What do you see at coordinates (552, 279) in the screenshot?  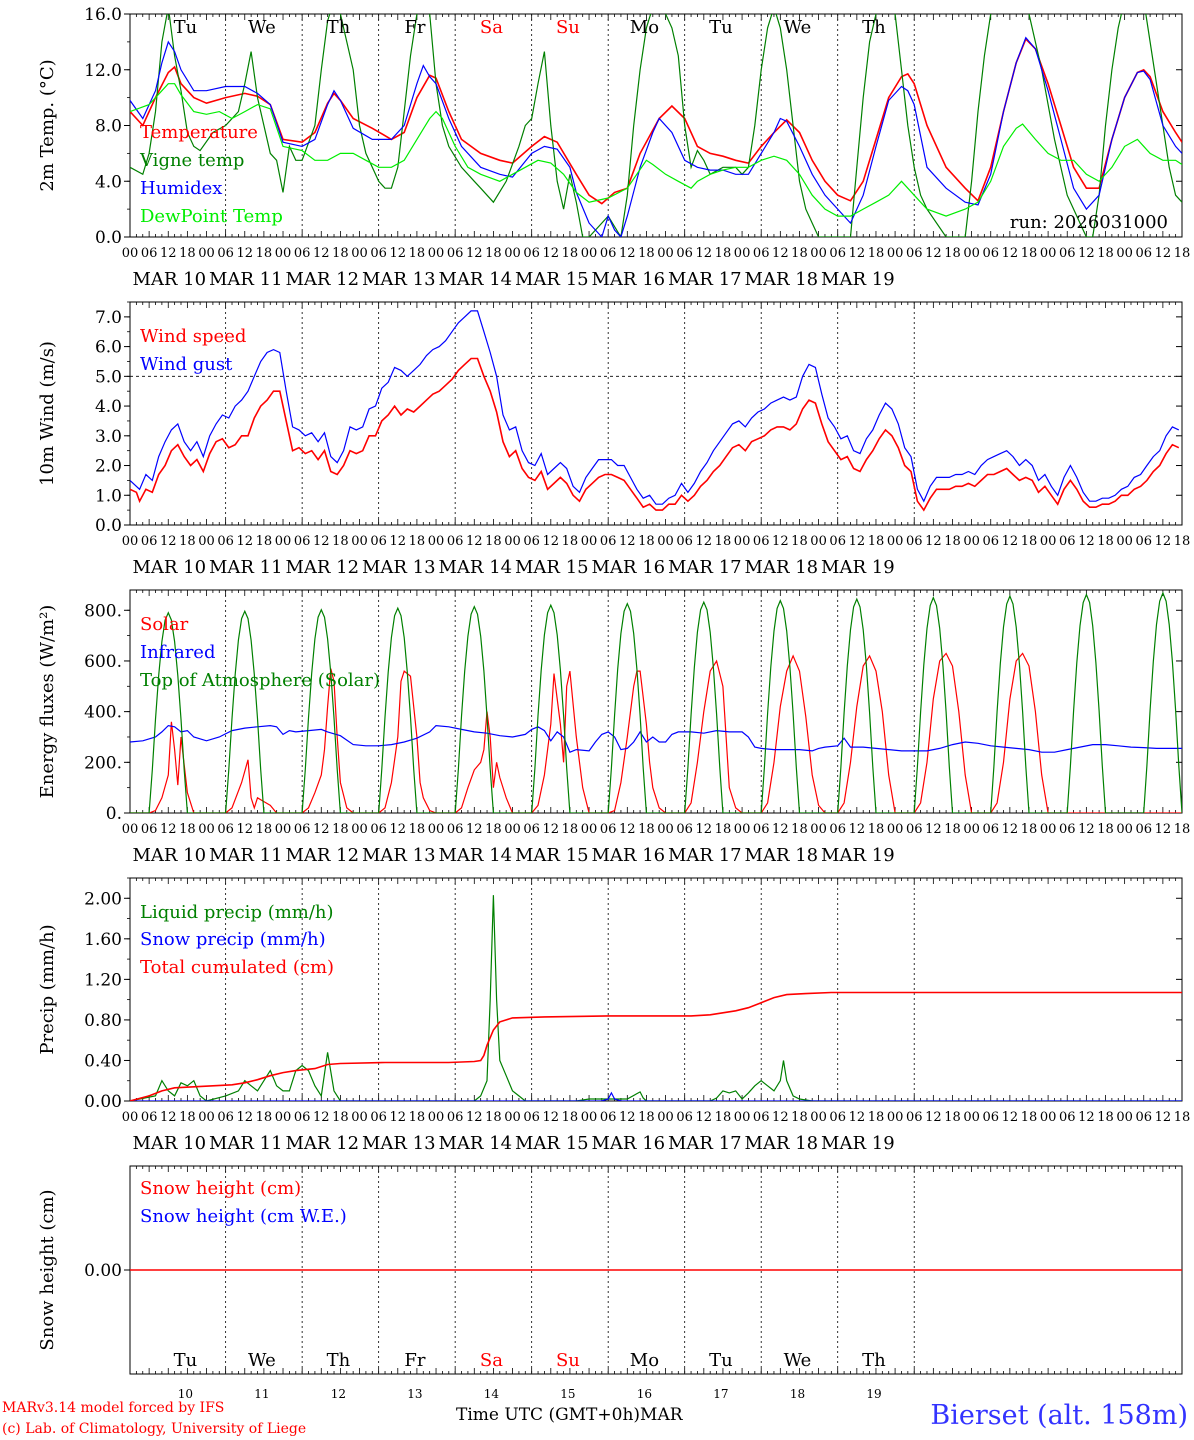 I see `date-label: MAR 15` at bounding box center [552, 279].